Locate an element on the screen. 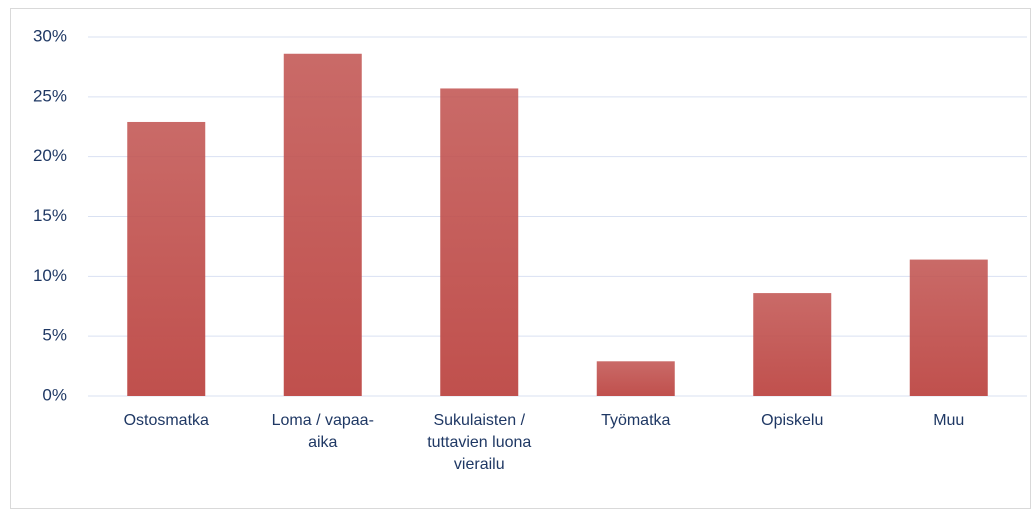 Image resolution: width=1032 pixels, height=510 pixels. y-tick-label: 0% is located at coordinates (54, 394).